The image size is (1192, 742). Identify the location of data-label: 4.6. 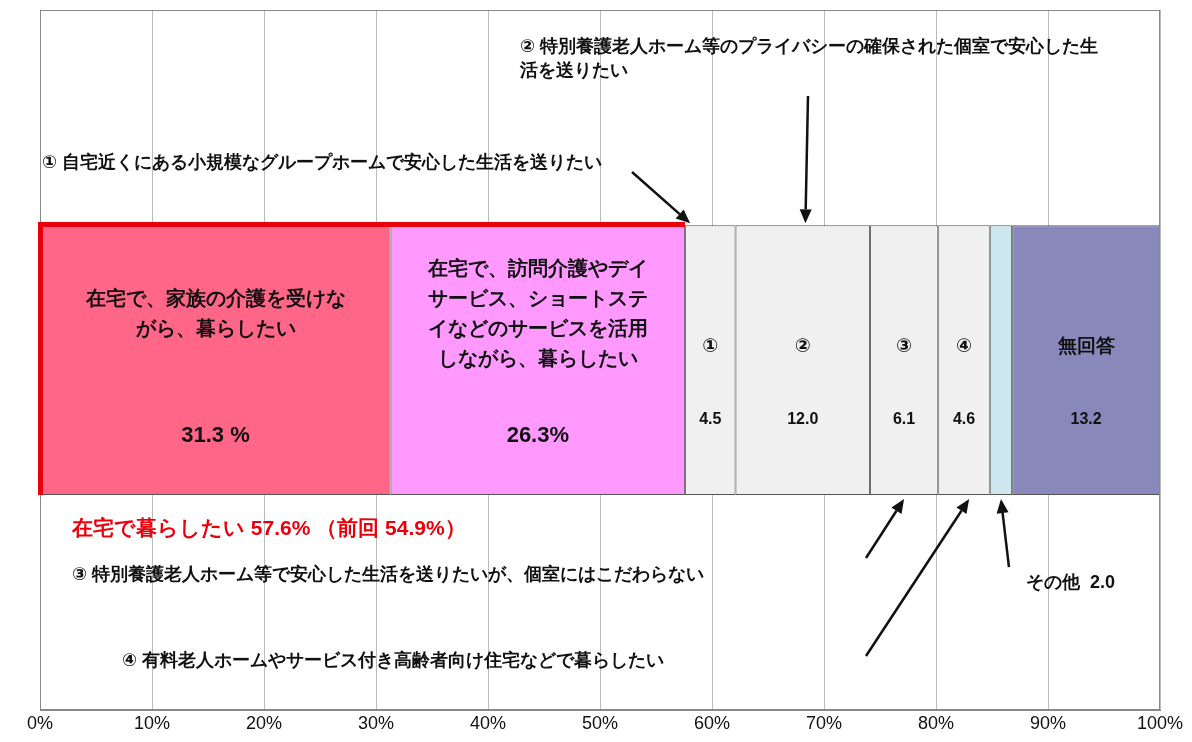
(964, 418).